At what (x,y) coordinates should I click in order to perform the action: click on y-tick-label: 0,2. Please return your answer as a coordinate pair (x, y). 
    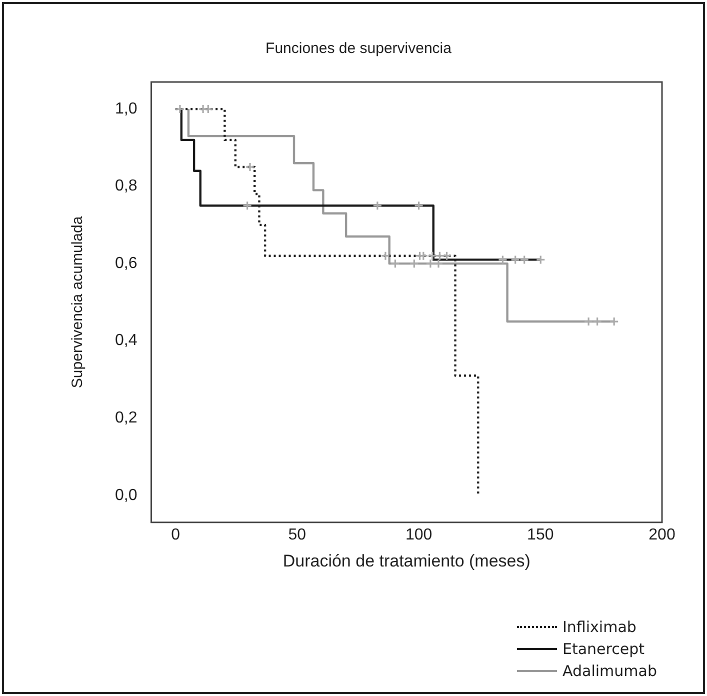
    Looking at the image, I should click on (126, 418).